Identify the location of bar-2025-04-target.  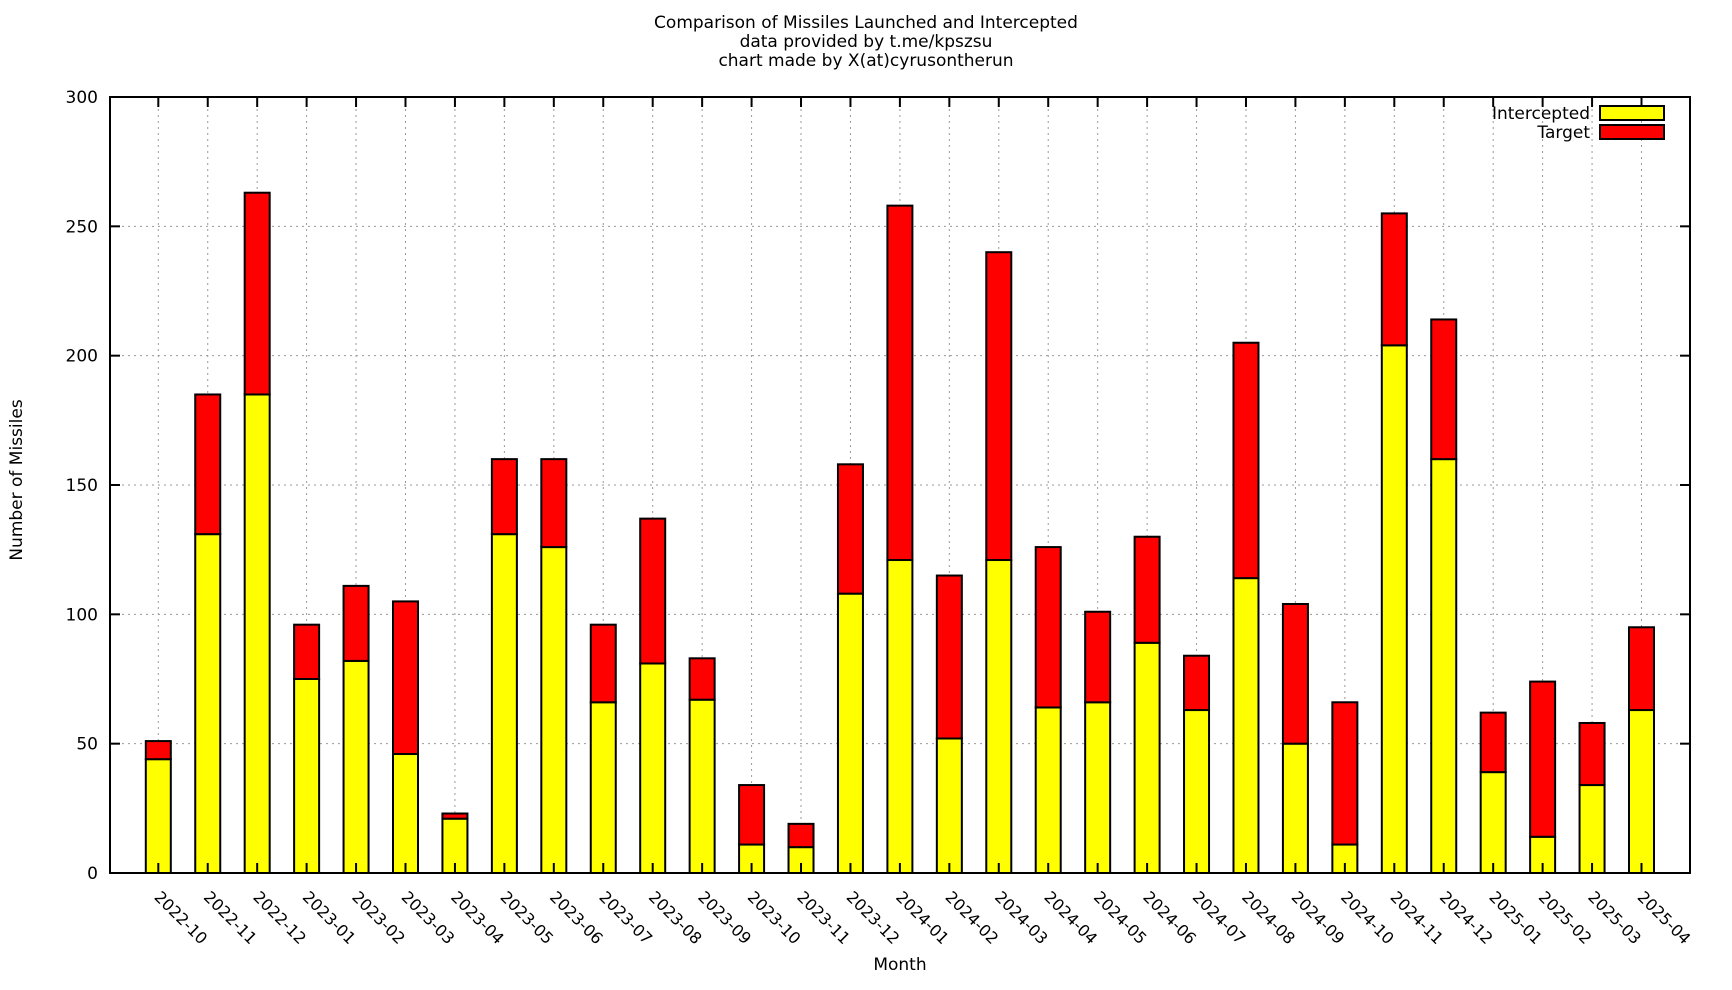
(1641, 669).